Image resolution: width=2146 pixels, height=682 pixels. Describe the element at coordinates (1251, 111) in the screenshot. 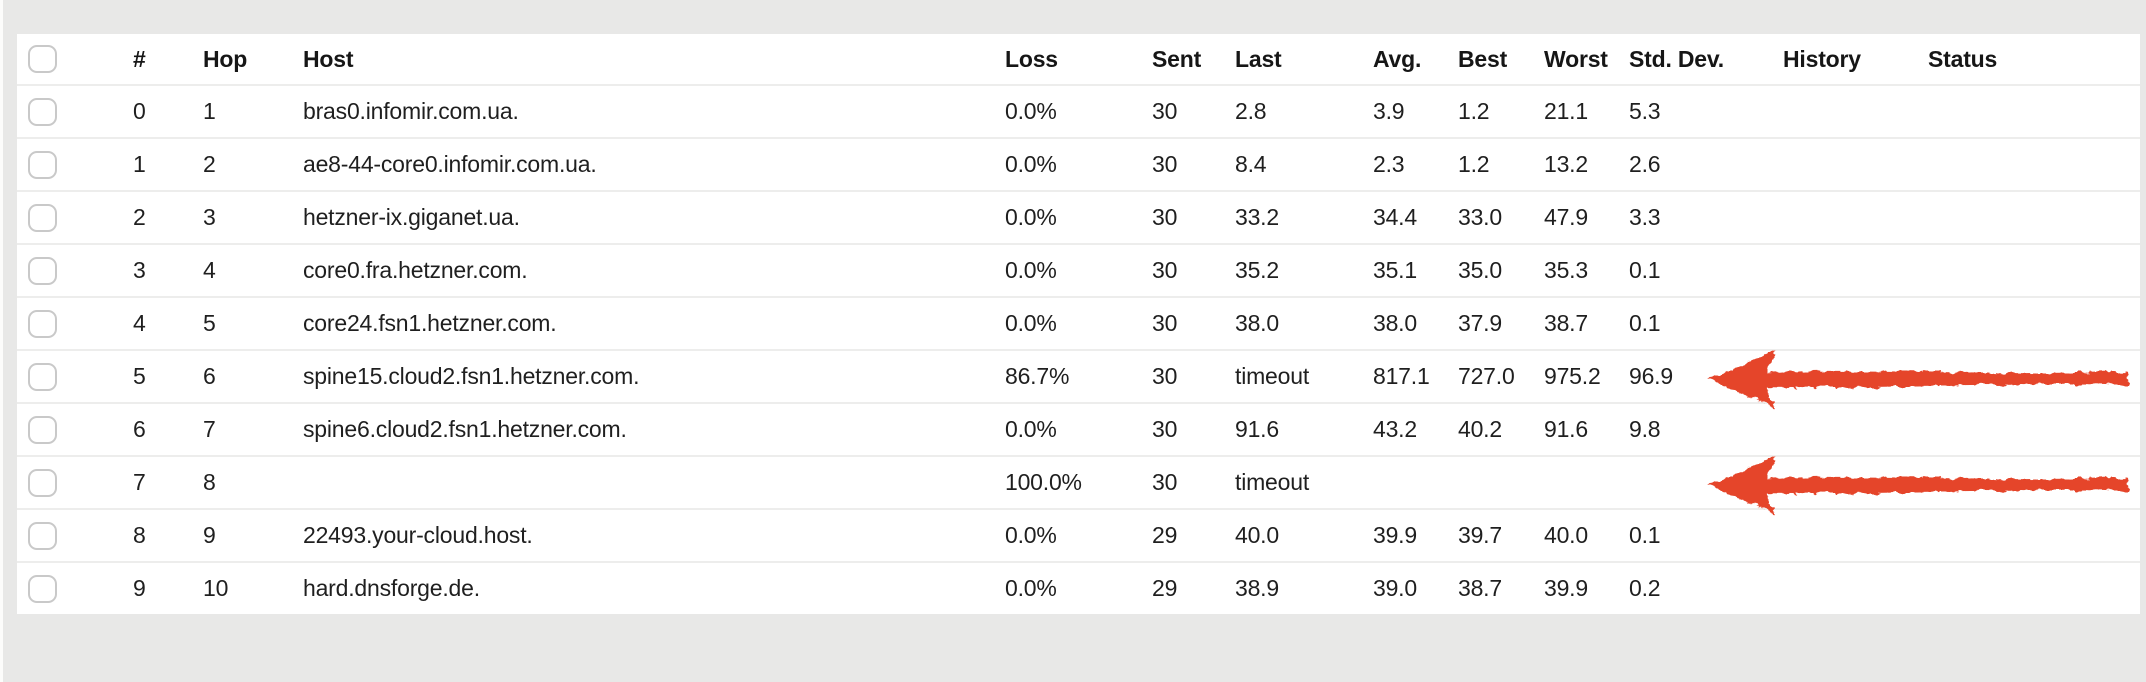

I see `cell-value: 2.8` at that location.